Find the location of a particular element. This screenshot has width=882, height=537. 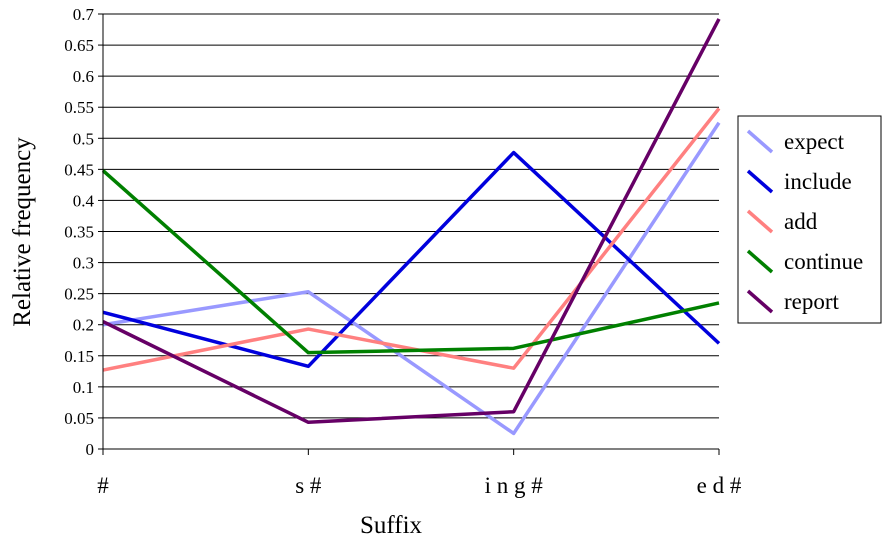

y-tick-label: 0.4 is located at coordinates (84, 200).